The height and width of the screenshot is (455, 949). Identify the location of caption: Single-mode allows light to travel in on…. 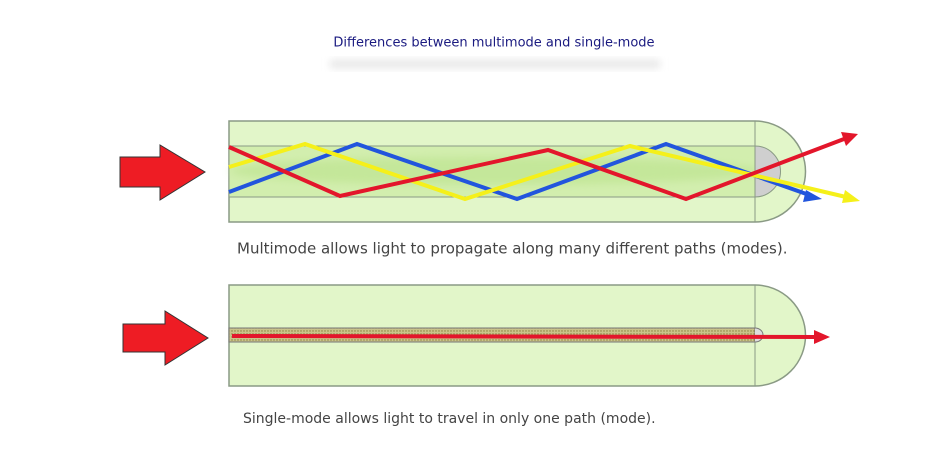
(449, 419).